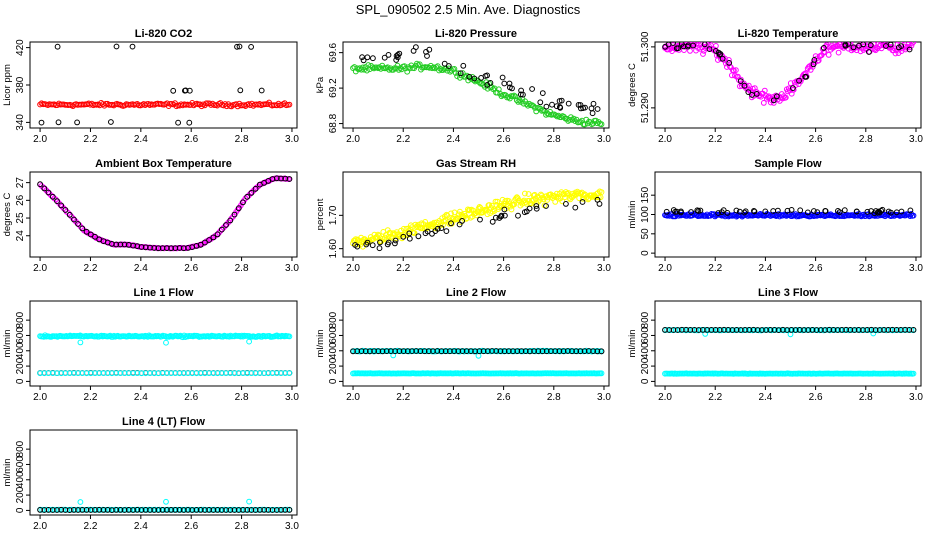 This screenshot has width=936, height=540. I want to click on y-tick-label: 0, so click(645, 381).